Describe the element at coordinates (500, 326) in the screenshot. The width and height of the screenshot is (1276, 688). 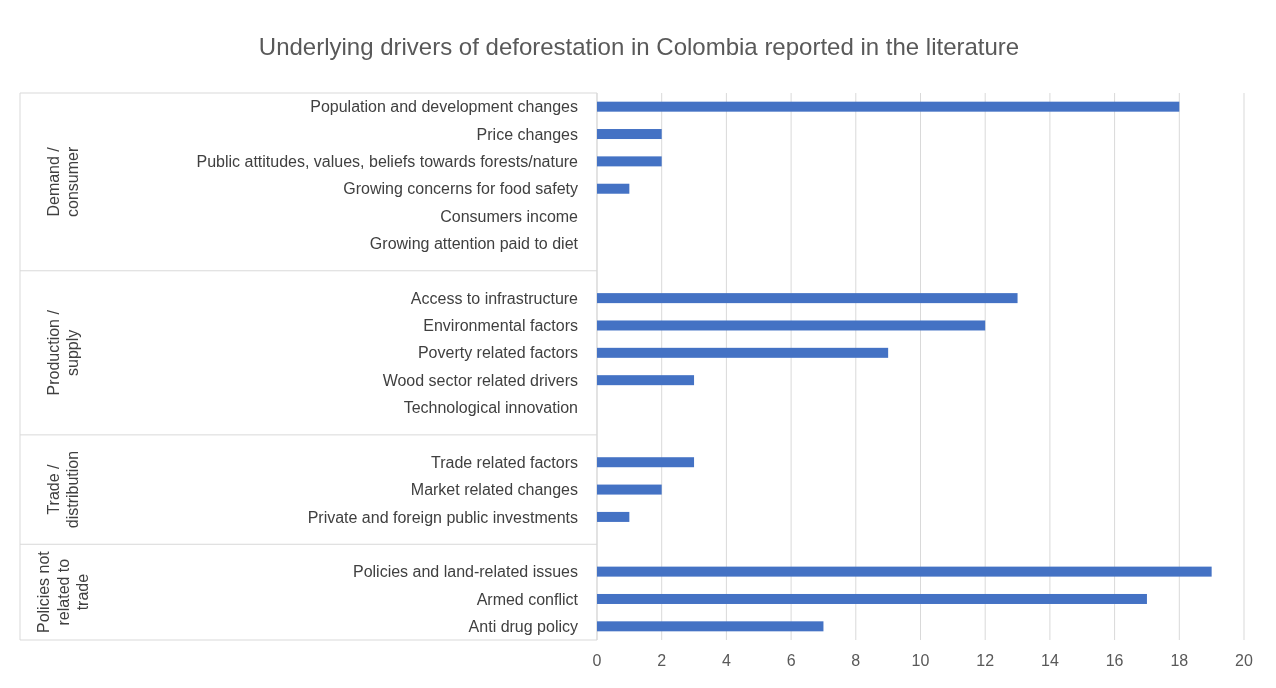
I see `y-tick-label: Environmental factors` at that location.